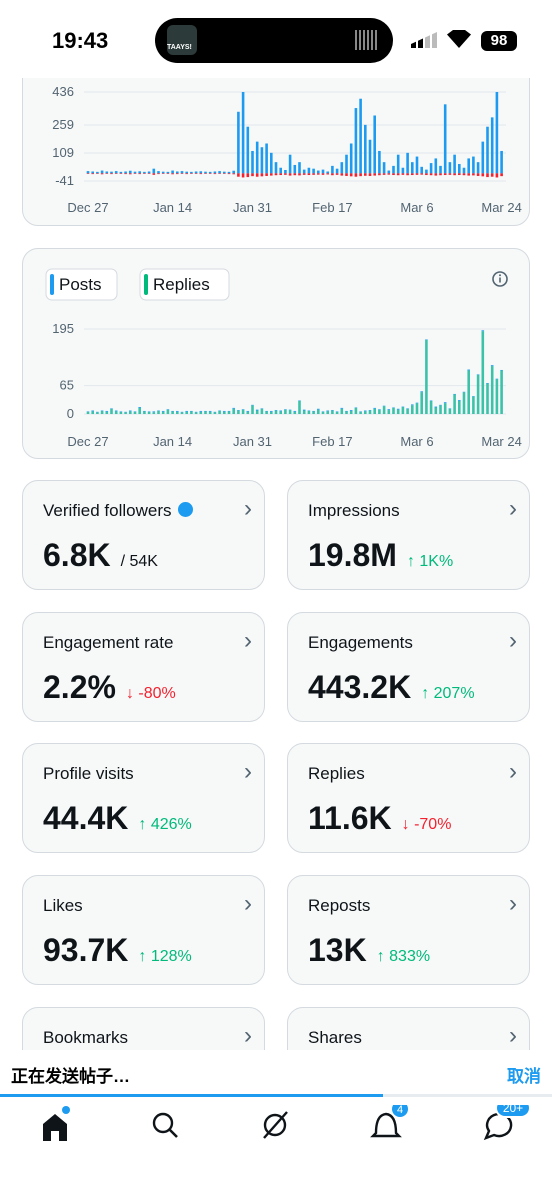  I want to click on status-bar: 19:43 TAAYS! 98, so click(276, 39).